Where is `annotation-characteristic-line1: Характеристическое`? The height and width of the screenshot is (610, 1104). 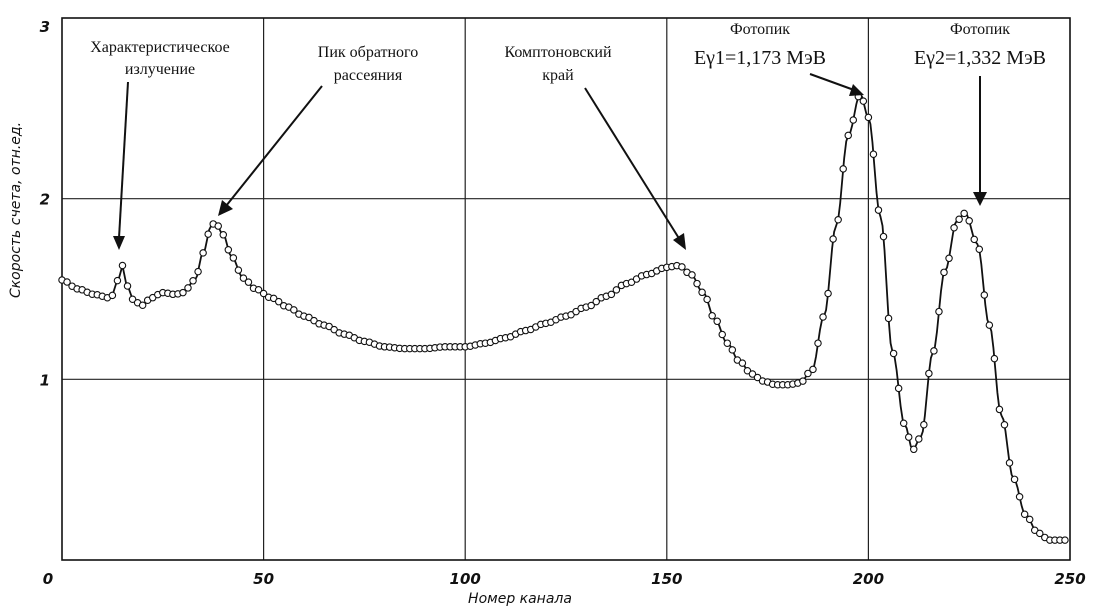
annotation-characteristic-line1: Характеристическое is located at coordinates (160, 47).